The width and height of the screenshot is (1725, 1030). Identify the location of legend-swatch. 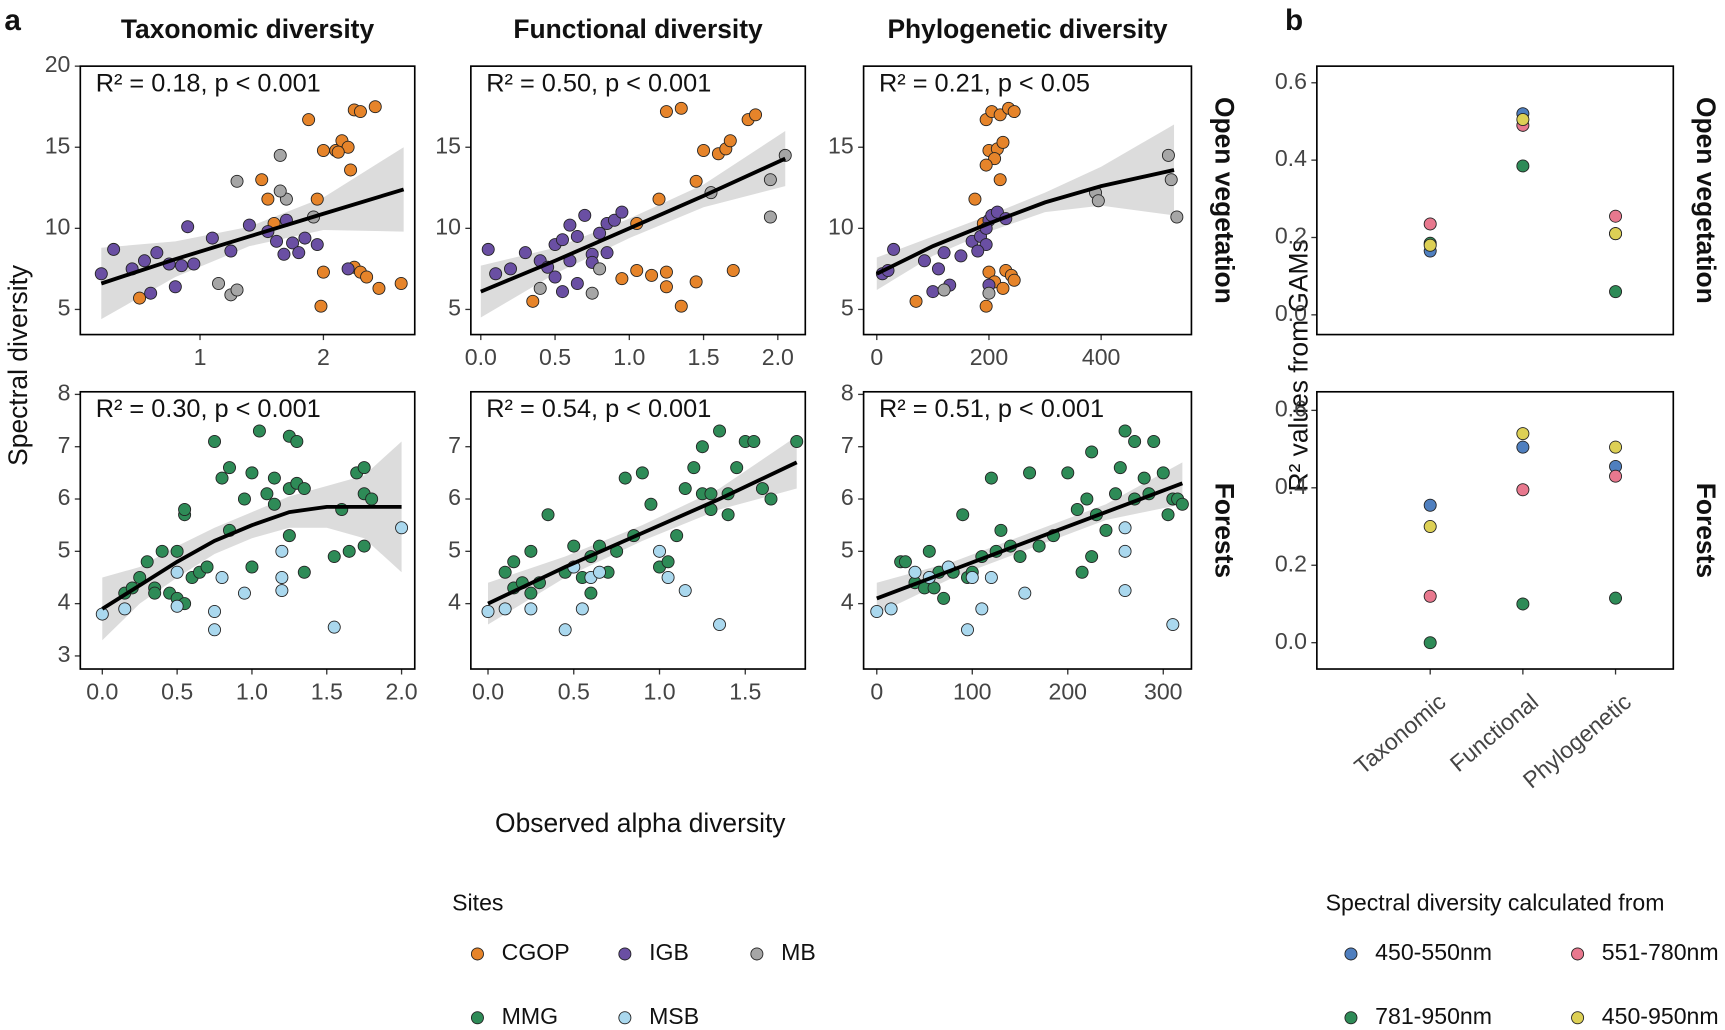
(625, 954).